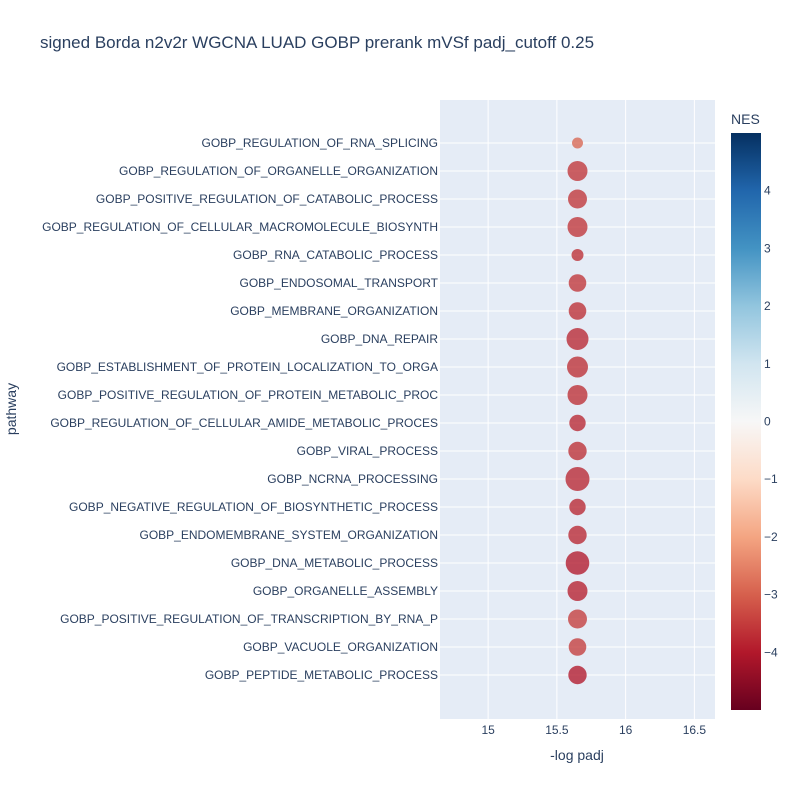 The width and height of the screenshot is (800, 800). I want to click on y-tick-label: GOBP_PEPTIDE_METABOLIC_PROCESS, so click(321, 675).